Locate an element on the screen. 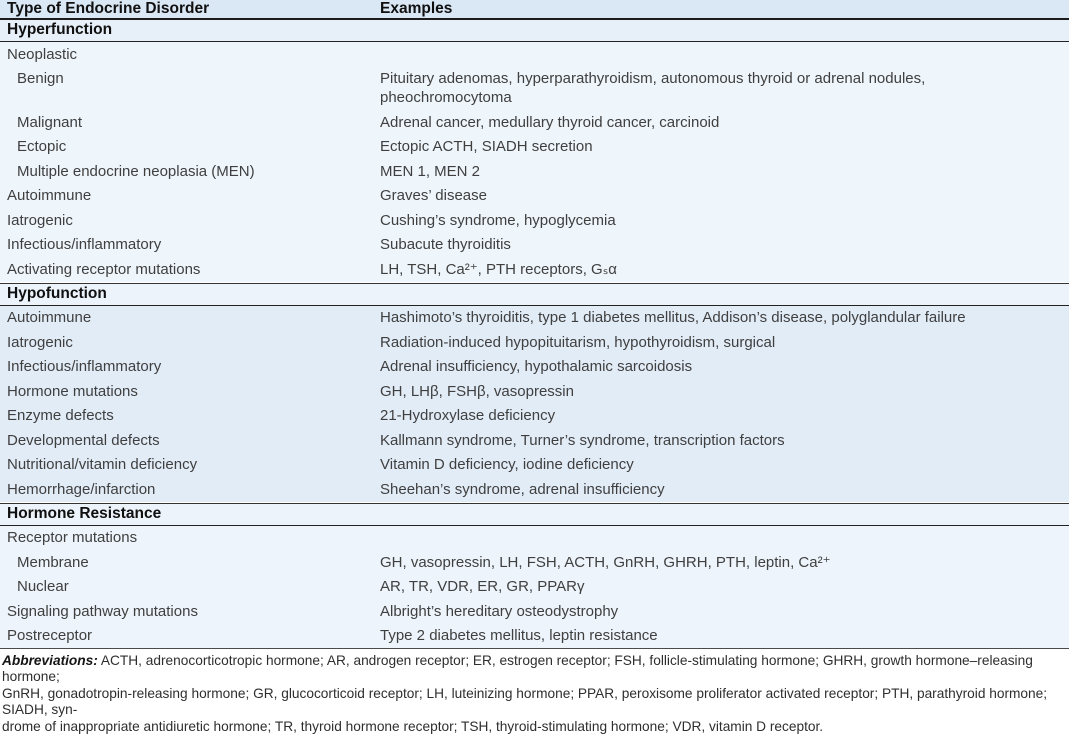 This screenshot has height=737, width=1069. disorder-type-cell: Benign is located at coordinates (40, 78).